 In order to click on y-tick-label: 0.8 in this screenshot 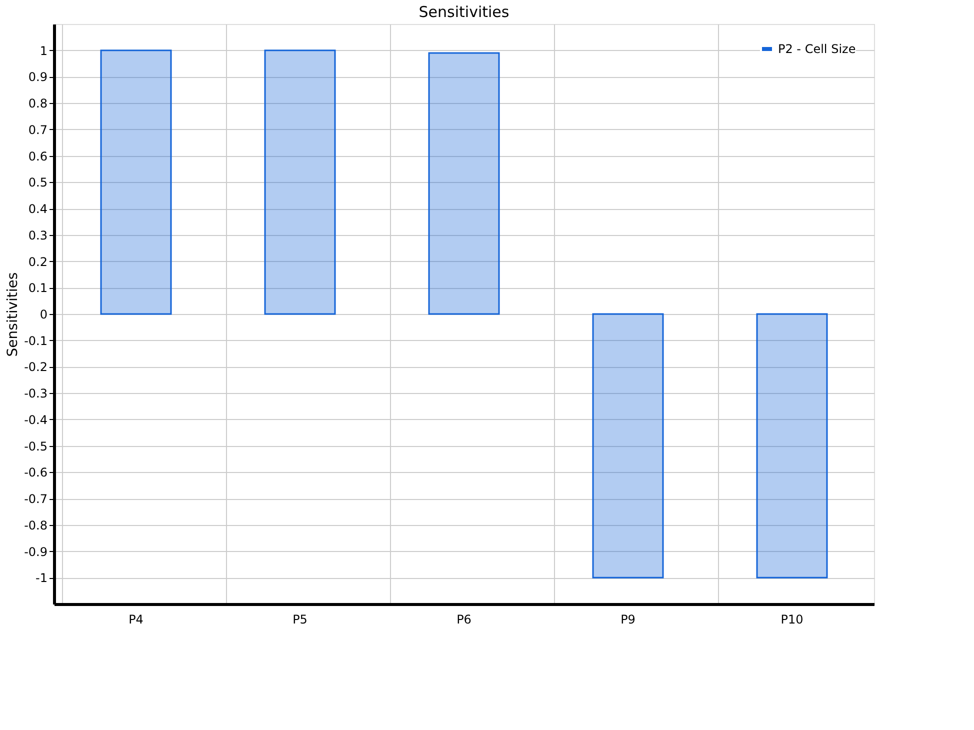, I will do `click(38, 103)`.